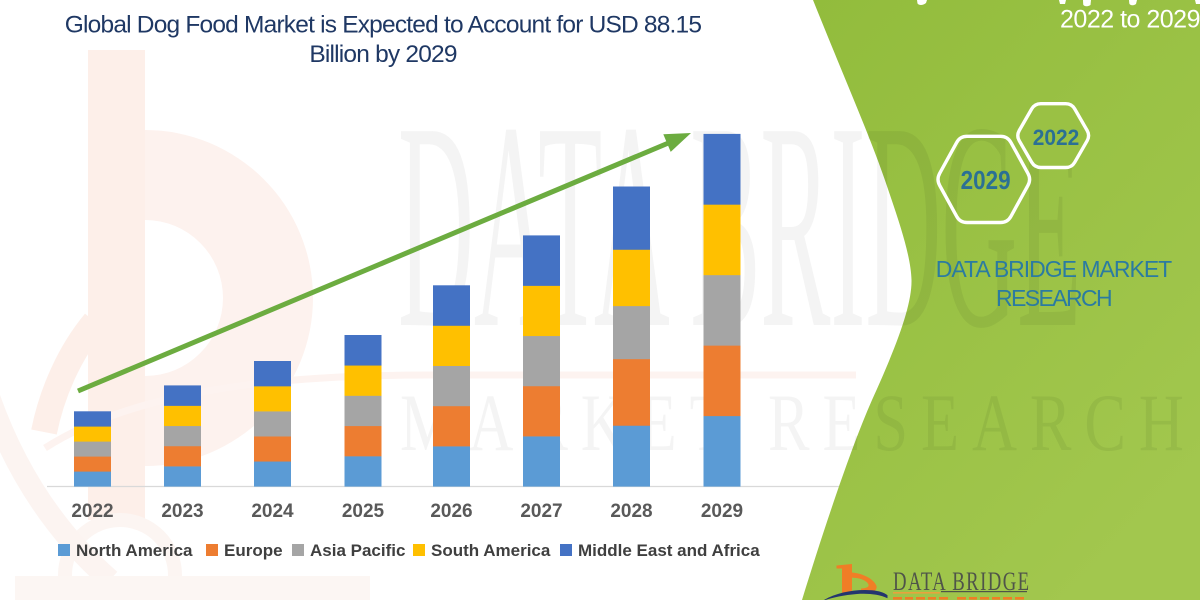 This screenshot has width=1200, height=600. Describe the element at coordinates (541, 511) in the screenshot. I see `svg-text: 2027` at that location.